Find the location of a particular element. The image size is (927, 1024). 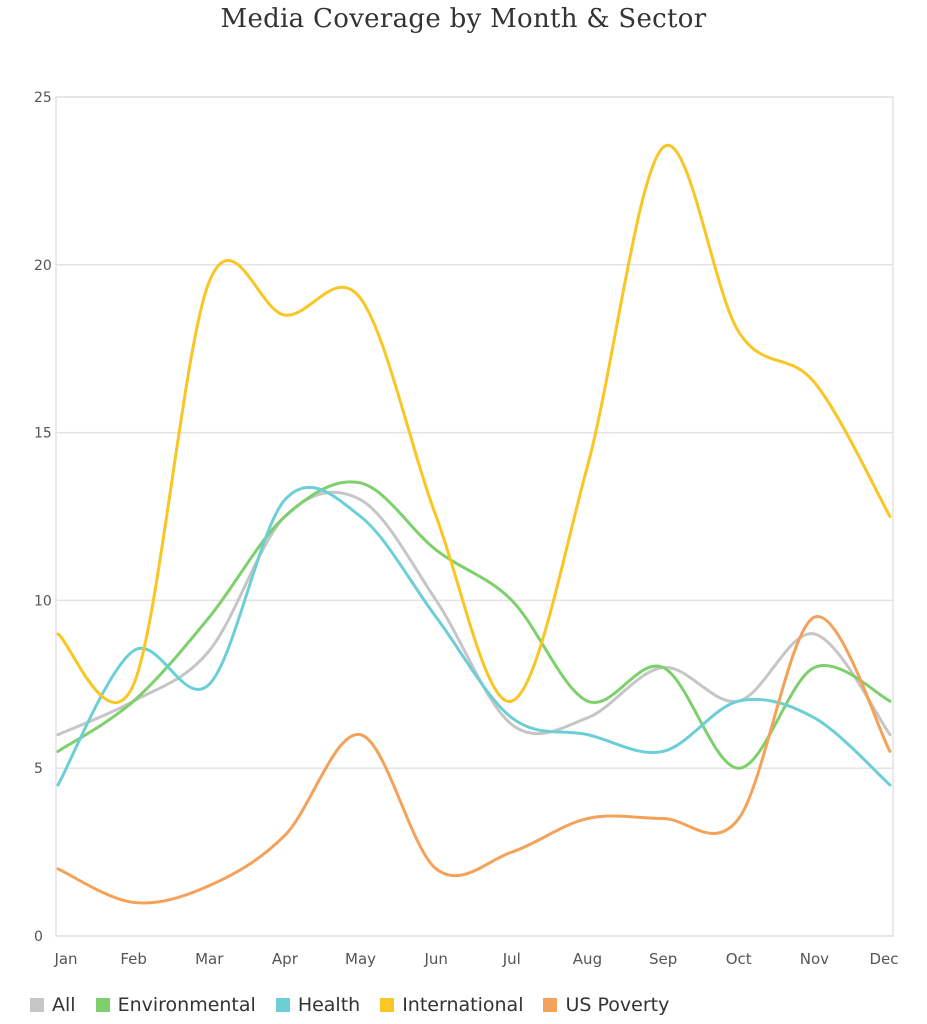

legend-item: Health is located at coordinates (318, 1005).